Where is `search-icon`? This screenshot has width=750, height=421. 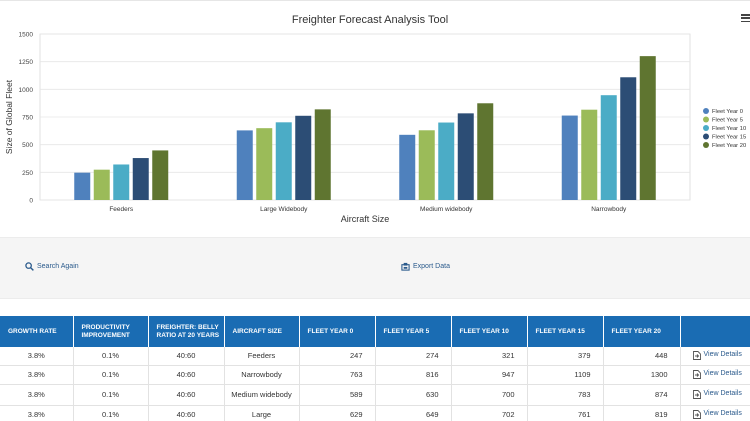 search-icon is located at coordinates (29, 266).